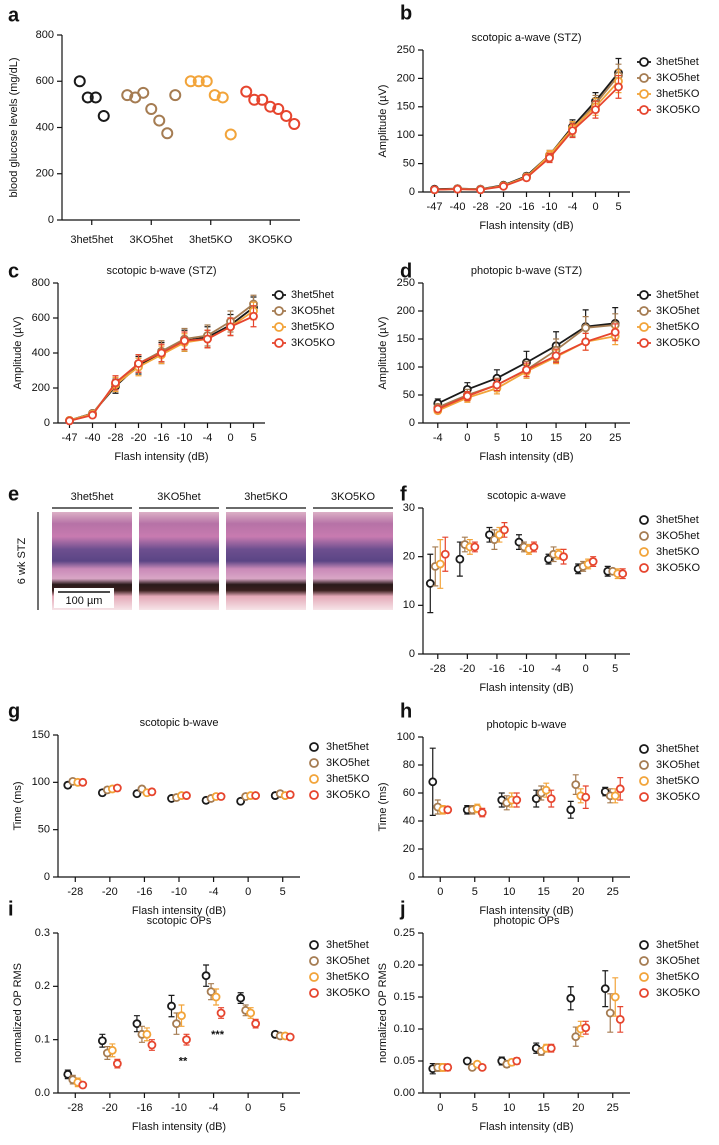 The height and width of the screenshot is (1145, 719). What do you see at coordinates (14, 127) in the screenshot?
I see `y-axis-label: blood glucose levels (mg/dL)` at bounding box center [14, 127].